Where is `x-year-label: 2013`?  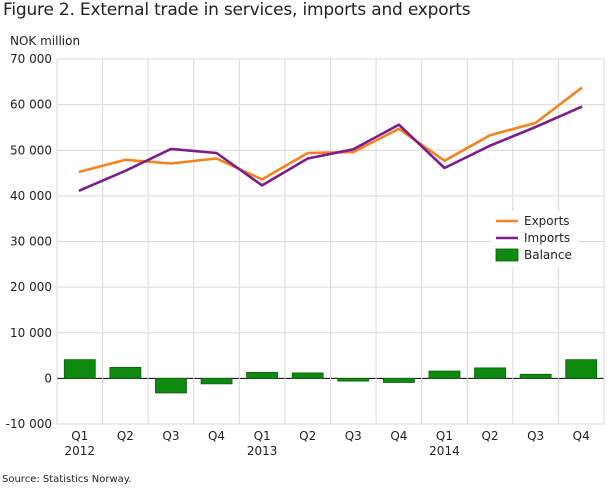 x-year-label: 2013 is located at coordinates (262, 451).